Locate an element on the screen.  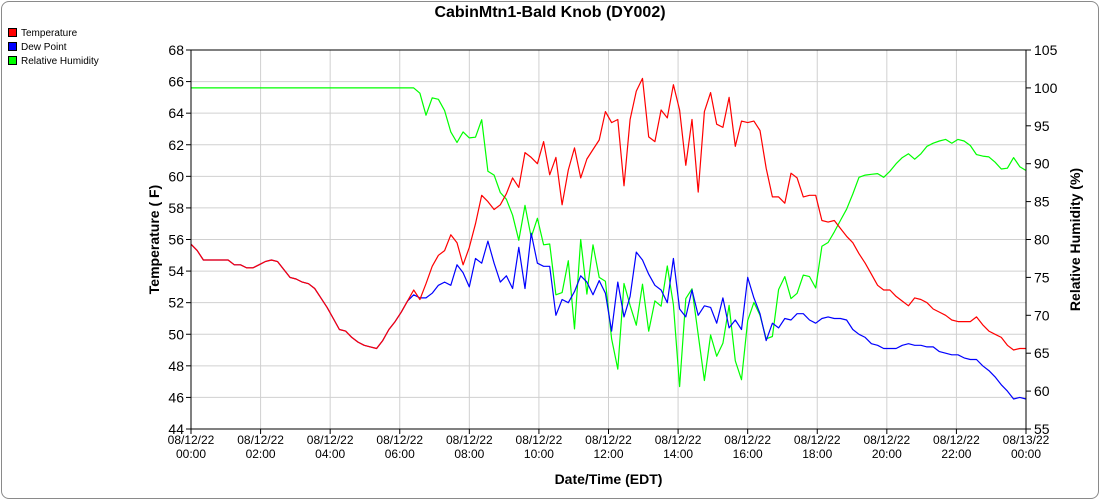
x-tick-time-label: 14:00 is located at coordinates (678, 454).